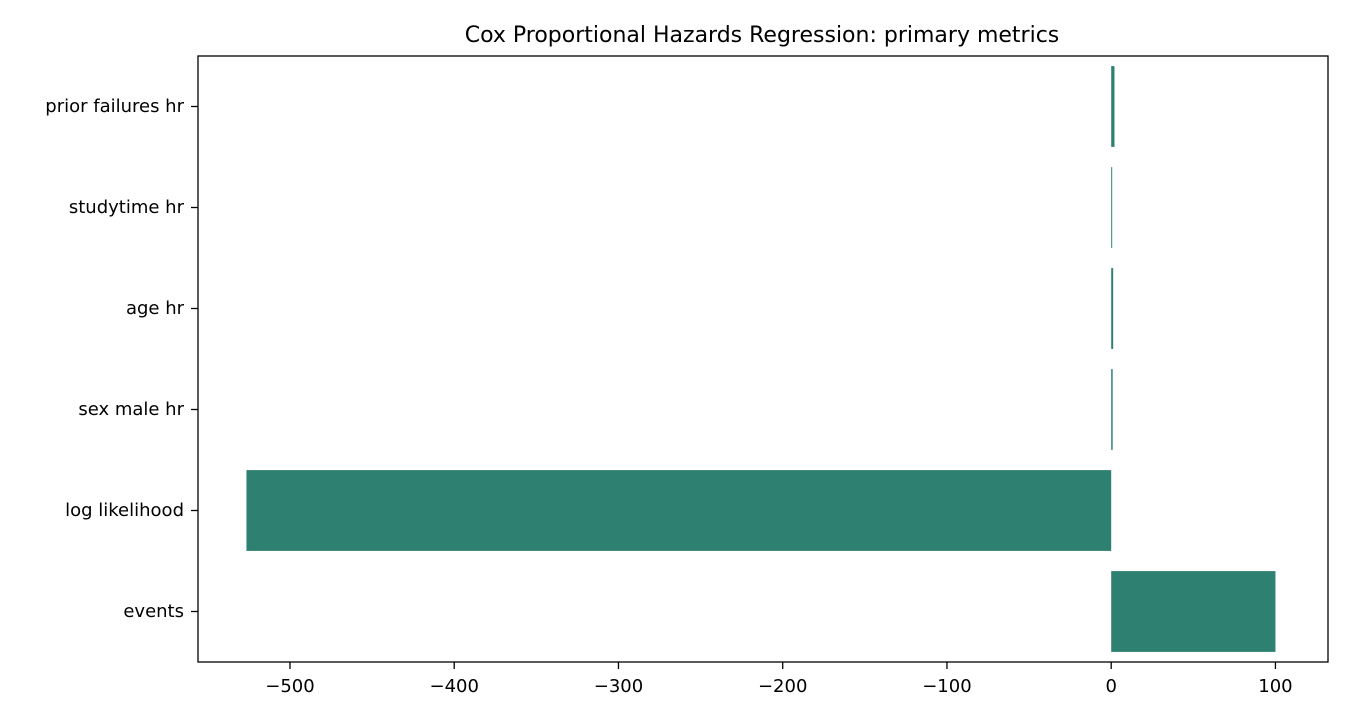 This screenshot has height=720, width=1350. I want to click on x-tick-label: −400, so click(453, 686).